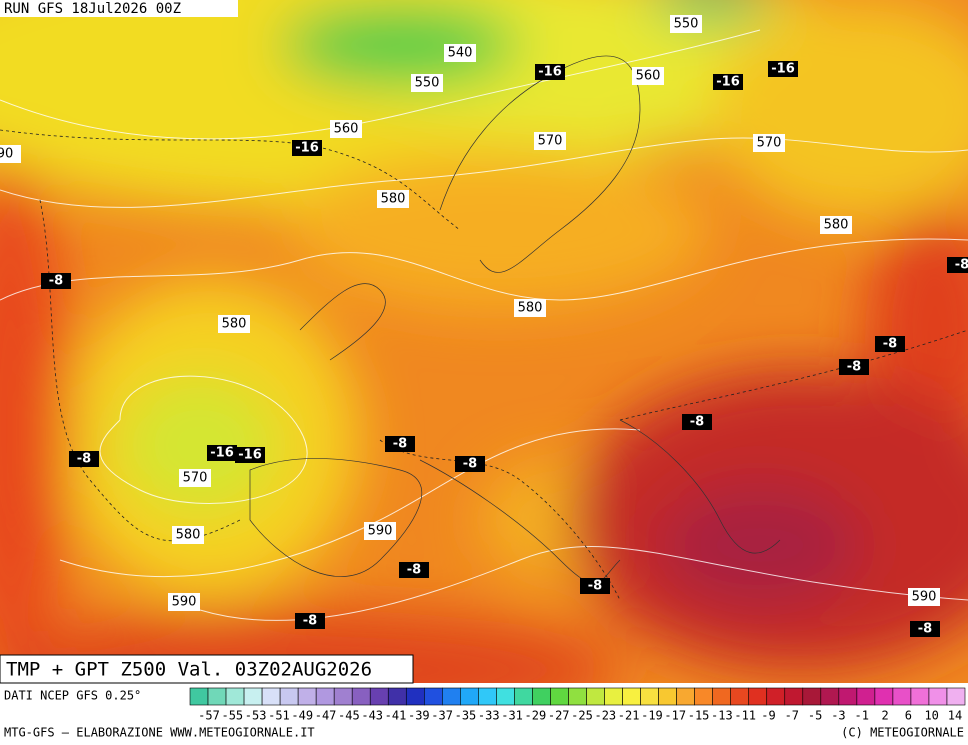 The width and height of the screenshot is (968, 745). I want to click on scale-label: -45, so click(349, 716).